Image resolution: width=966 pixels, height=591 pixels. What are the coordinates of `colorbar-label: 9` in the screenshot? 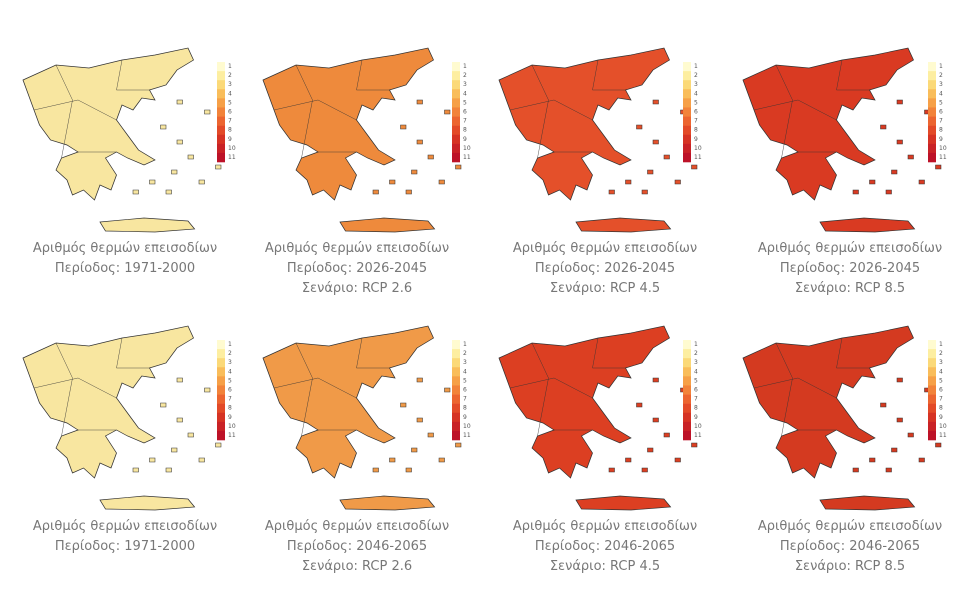 It's located at (465, 417).